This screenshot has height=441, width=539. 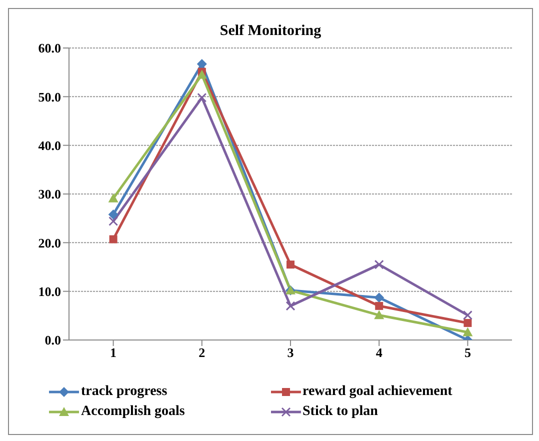 I want to click on y-tick-label: 60.0, so click(x=49, y=48).